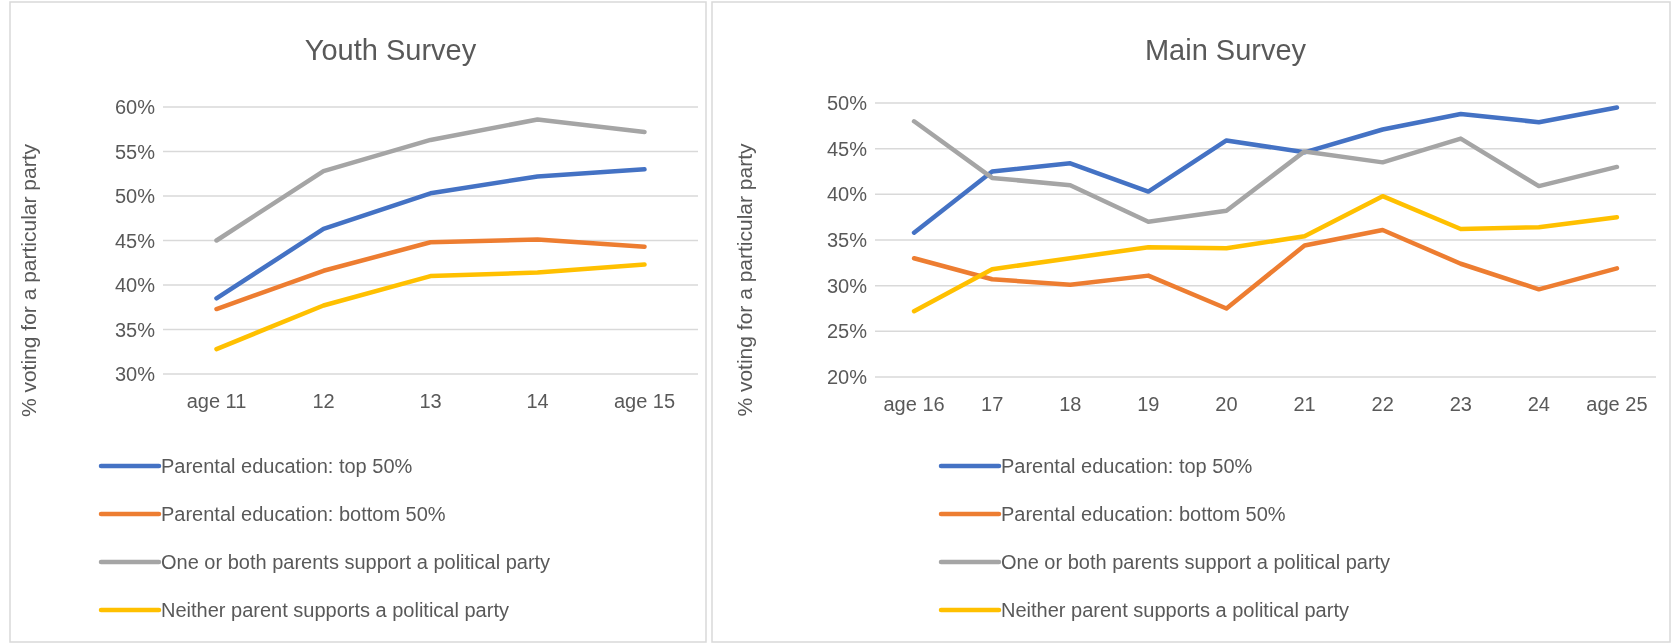 This screenshot has height=644, width=1672. What do you see at coordinates (216, 401) in the screenshot?
I see `x-tick-label: age 11` at bounding box center [216, 401].